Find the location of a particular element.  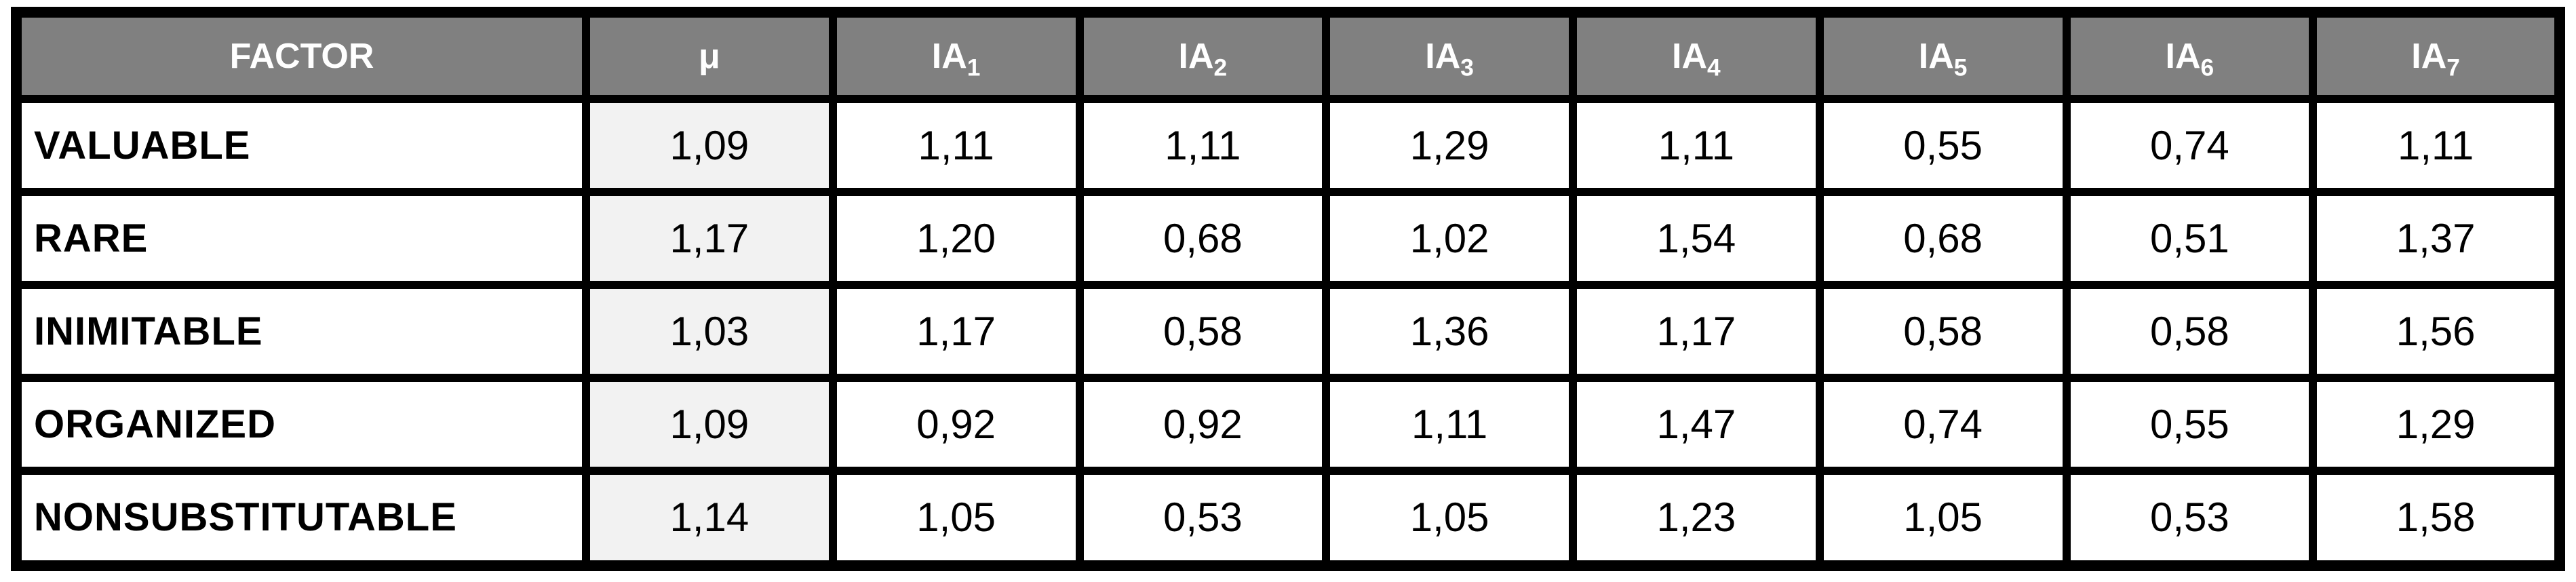

header-label: μ is located at coordinates (709, 56).